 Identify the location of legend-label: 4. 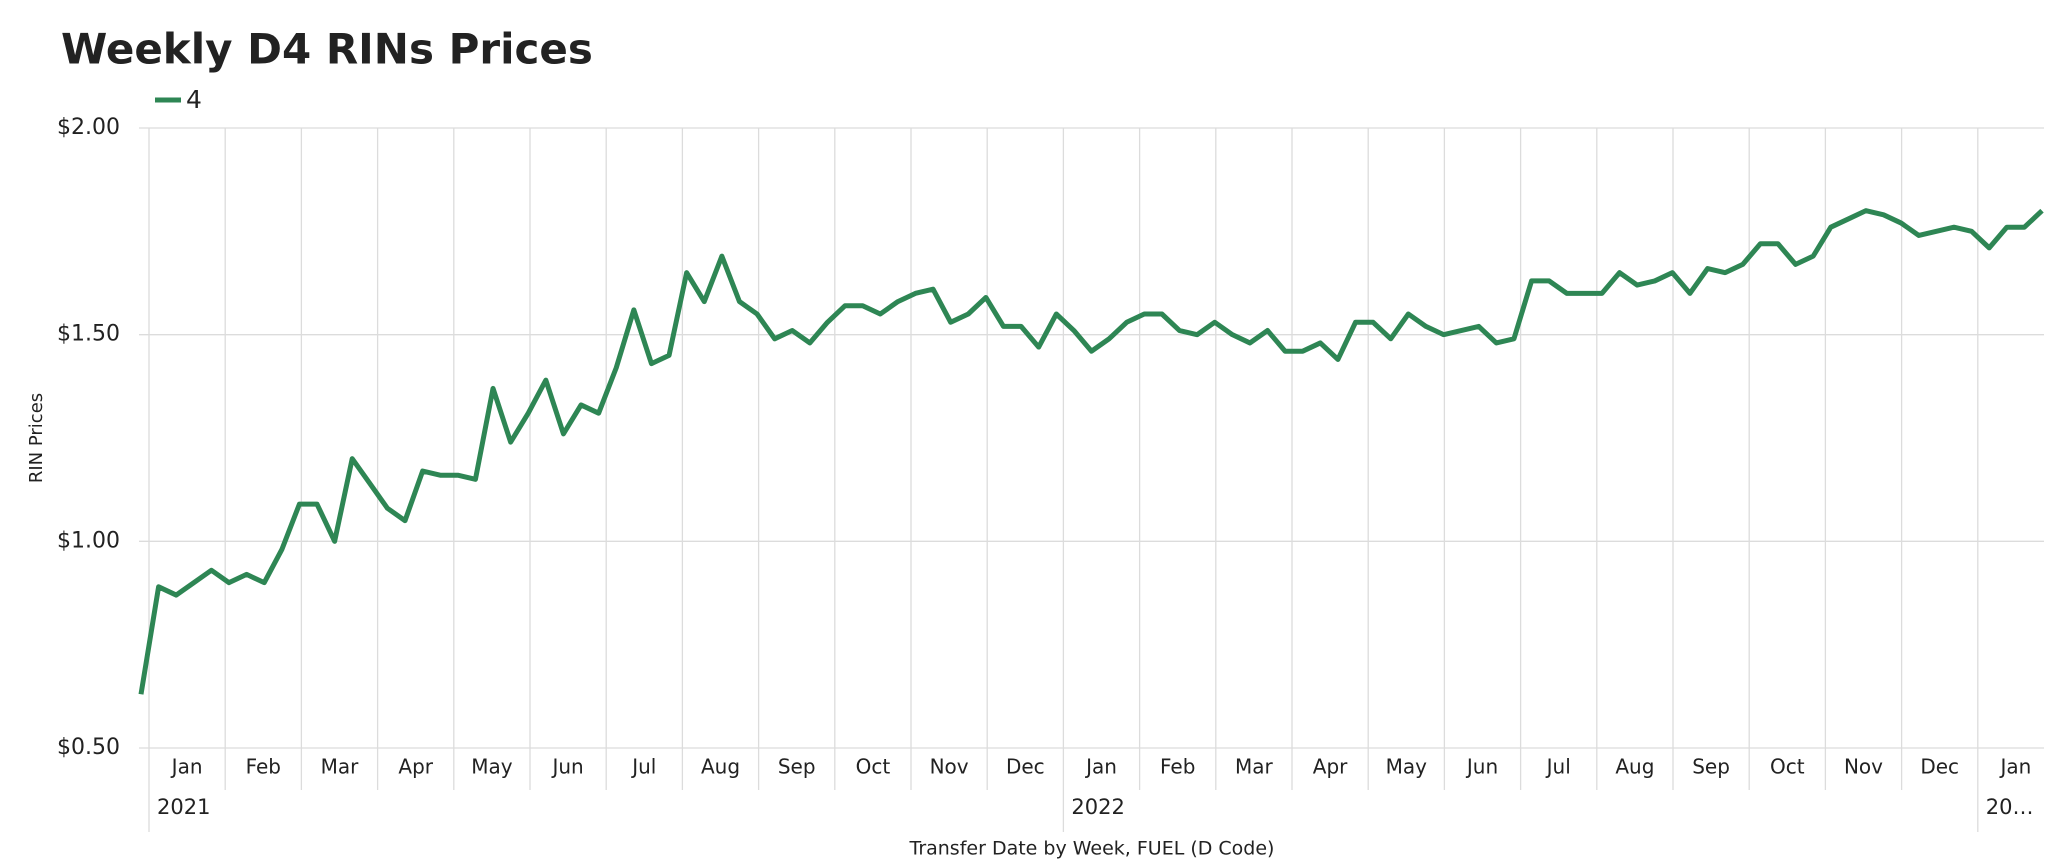
(194, 99).